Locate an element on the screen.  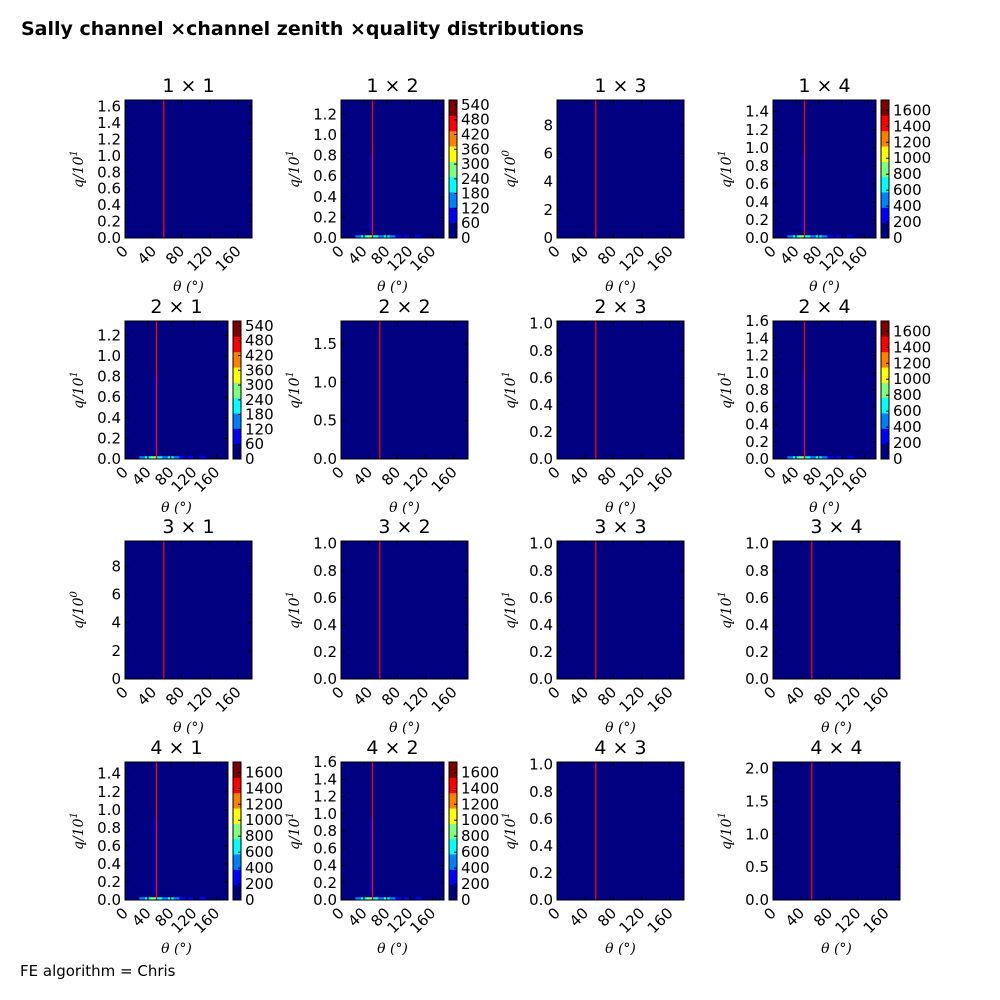
colorbar-tick-label: 1200 is located at coordinates (912, 142).